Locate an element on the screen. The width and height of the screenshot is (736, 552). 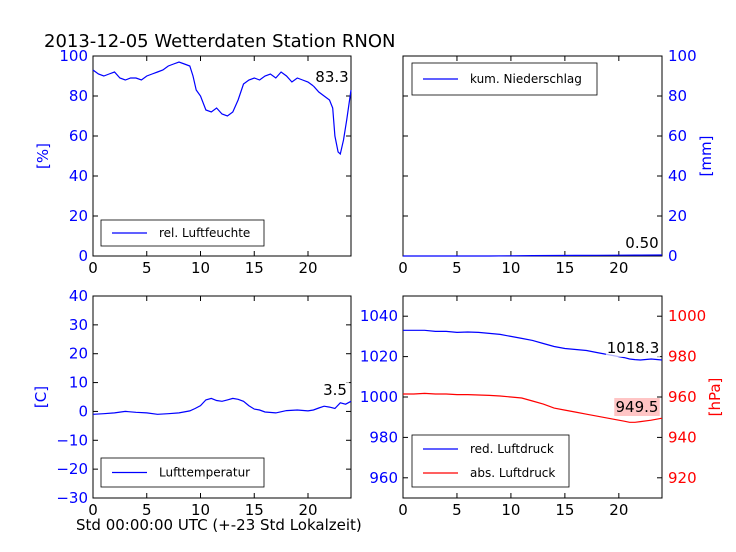
y-tick-label: −10 is located at coordinates (72, 440).